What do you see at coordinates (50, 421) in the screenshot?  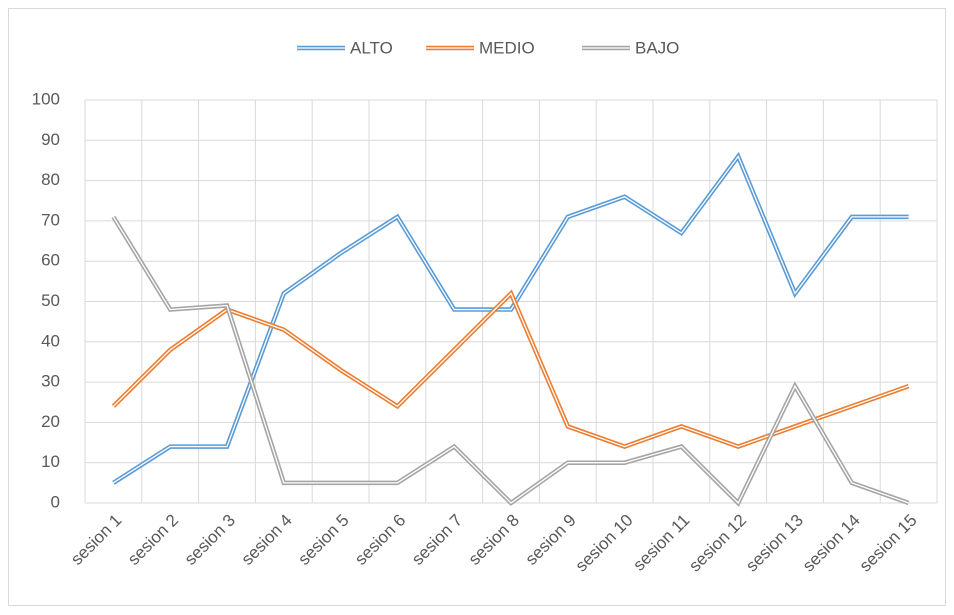 I see `y-tick-label: 20` at bounding box center [50, 421].